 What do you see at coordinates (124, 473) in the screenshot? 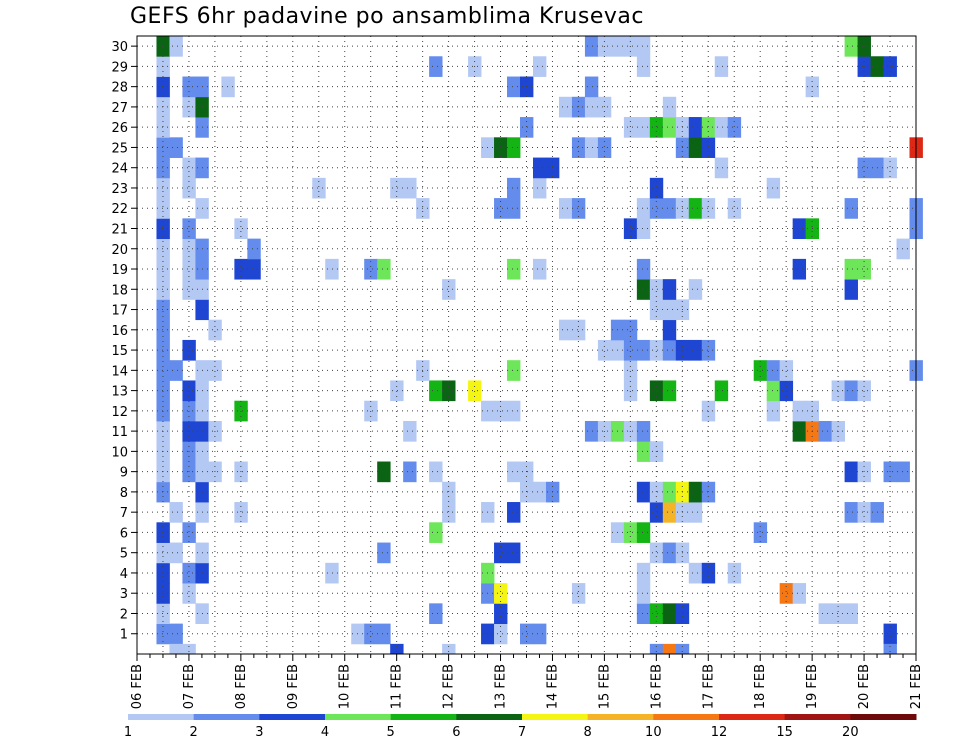
I see `y-tick-label: 9` at bounding box center [124, 473].